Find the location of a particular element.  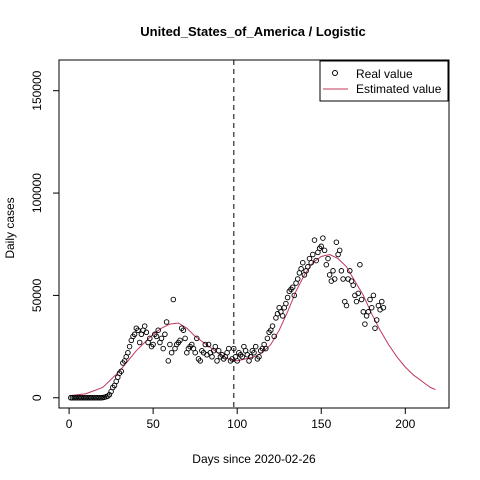

y-tick-label: 50000 is located at coordinates (37, 295).